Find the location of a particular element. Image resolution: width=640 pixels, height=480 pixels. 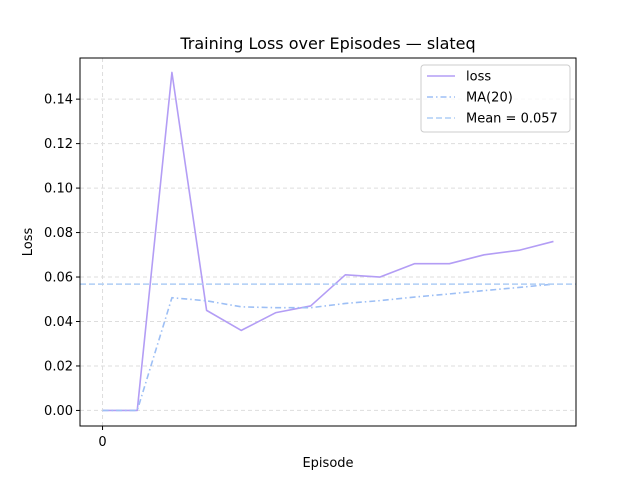

legend-frame is located at coordinates (495, 98).